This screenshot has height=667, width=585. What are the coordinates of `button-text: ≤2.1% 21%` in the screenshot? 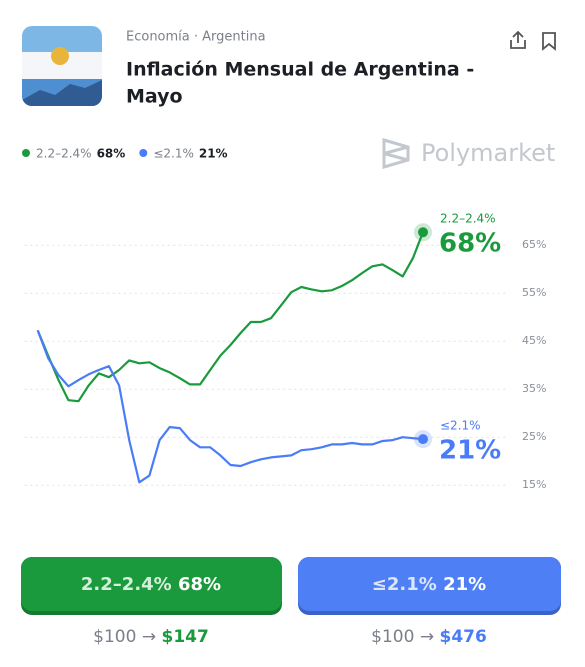 It's located at (429, 584).